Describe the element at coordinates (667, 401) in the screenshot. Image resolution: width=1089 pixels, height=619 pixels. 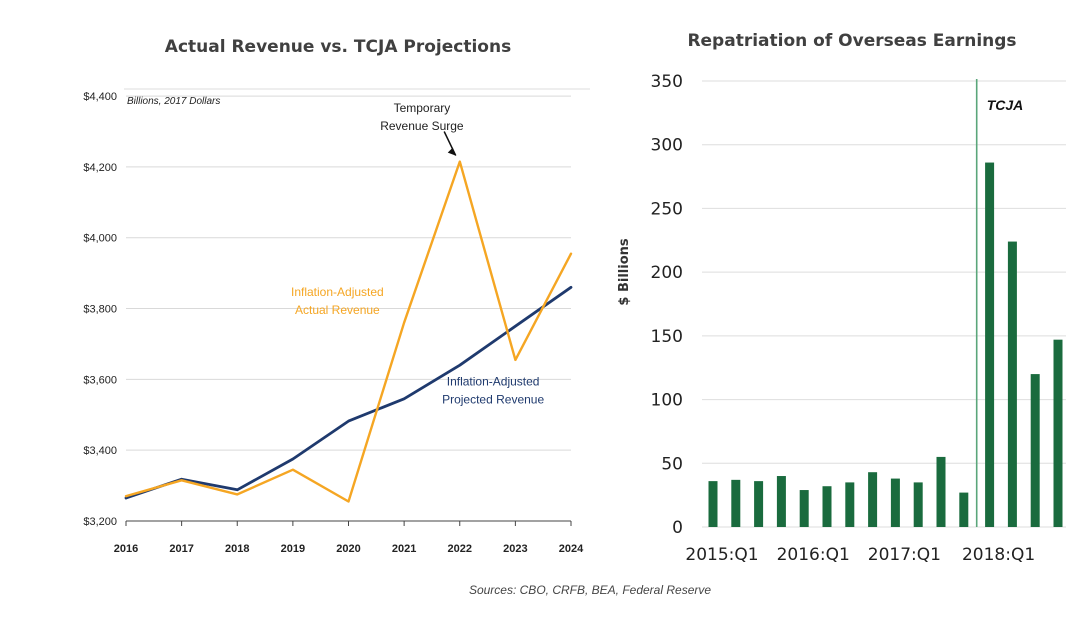
I see `repatriation-y-tick-label: 100` at that location.